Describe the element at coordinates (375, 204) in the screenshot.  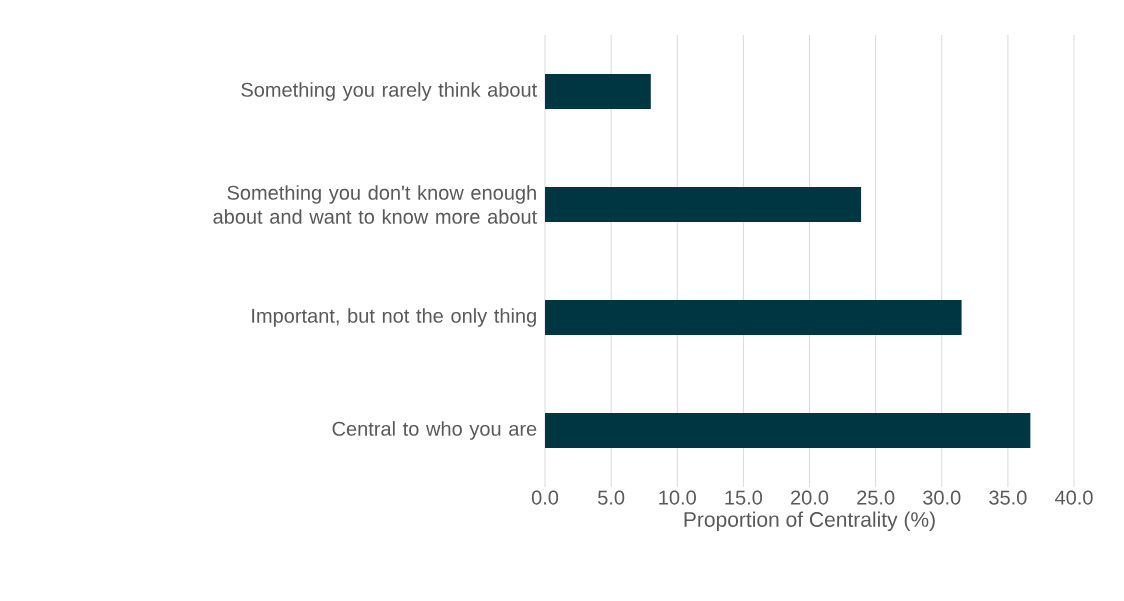
I see `y-tick-label: Something you don't know enough about and want to know more about` at that location.